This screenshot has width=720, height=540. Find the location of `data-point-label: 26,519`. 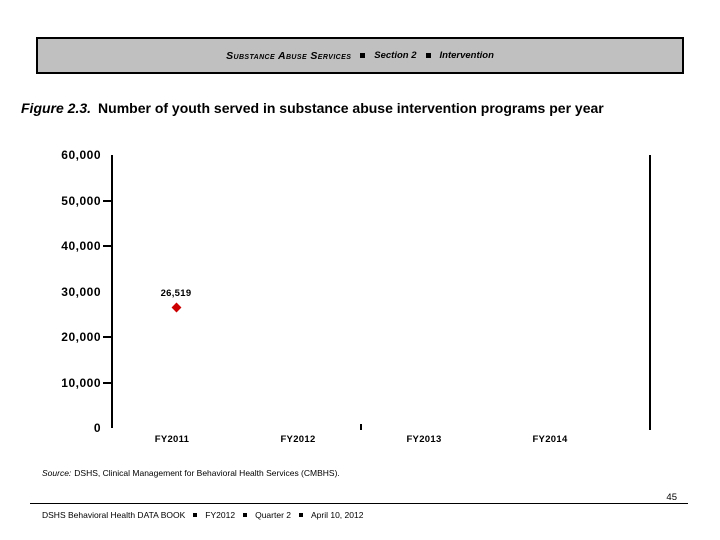

data-point-label: 26,519 is located at coordinates (176, 294).